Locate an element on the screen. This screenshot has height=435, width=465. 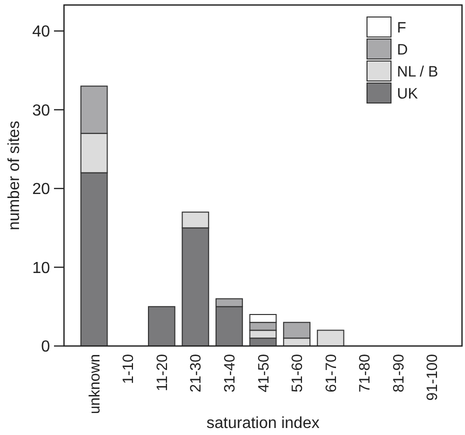
x-tick-label: unknown is located at coordinates (95, 384).